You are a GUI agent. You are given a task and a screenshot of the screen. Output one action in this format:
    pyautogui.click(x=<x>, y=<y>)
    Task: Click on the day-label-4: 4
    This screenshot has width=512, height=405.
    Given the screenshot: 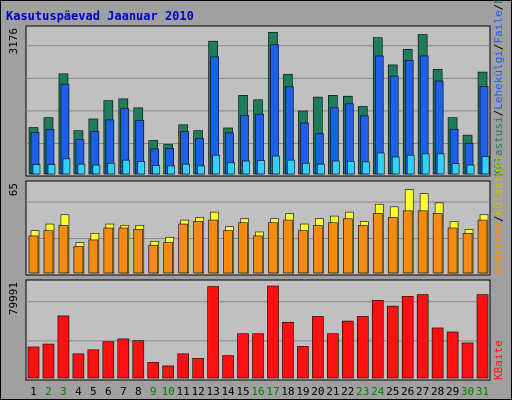 What is the action you would take?
    pyautogui.click(x=78, y=391)
    